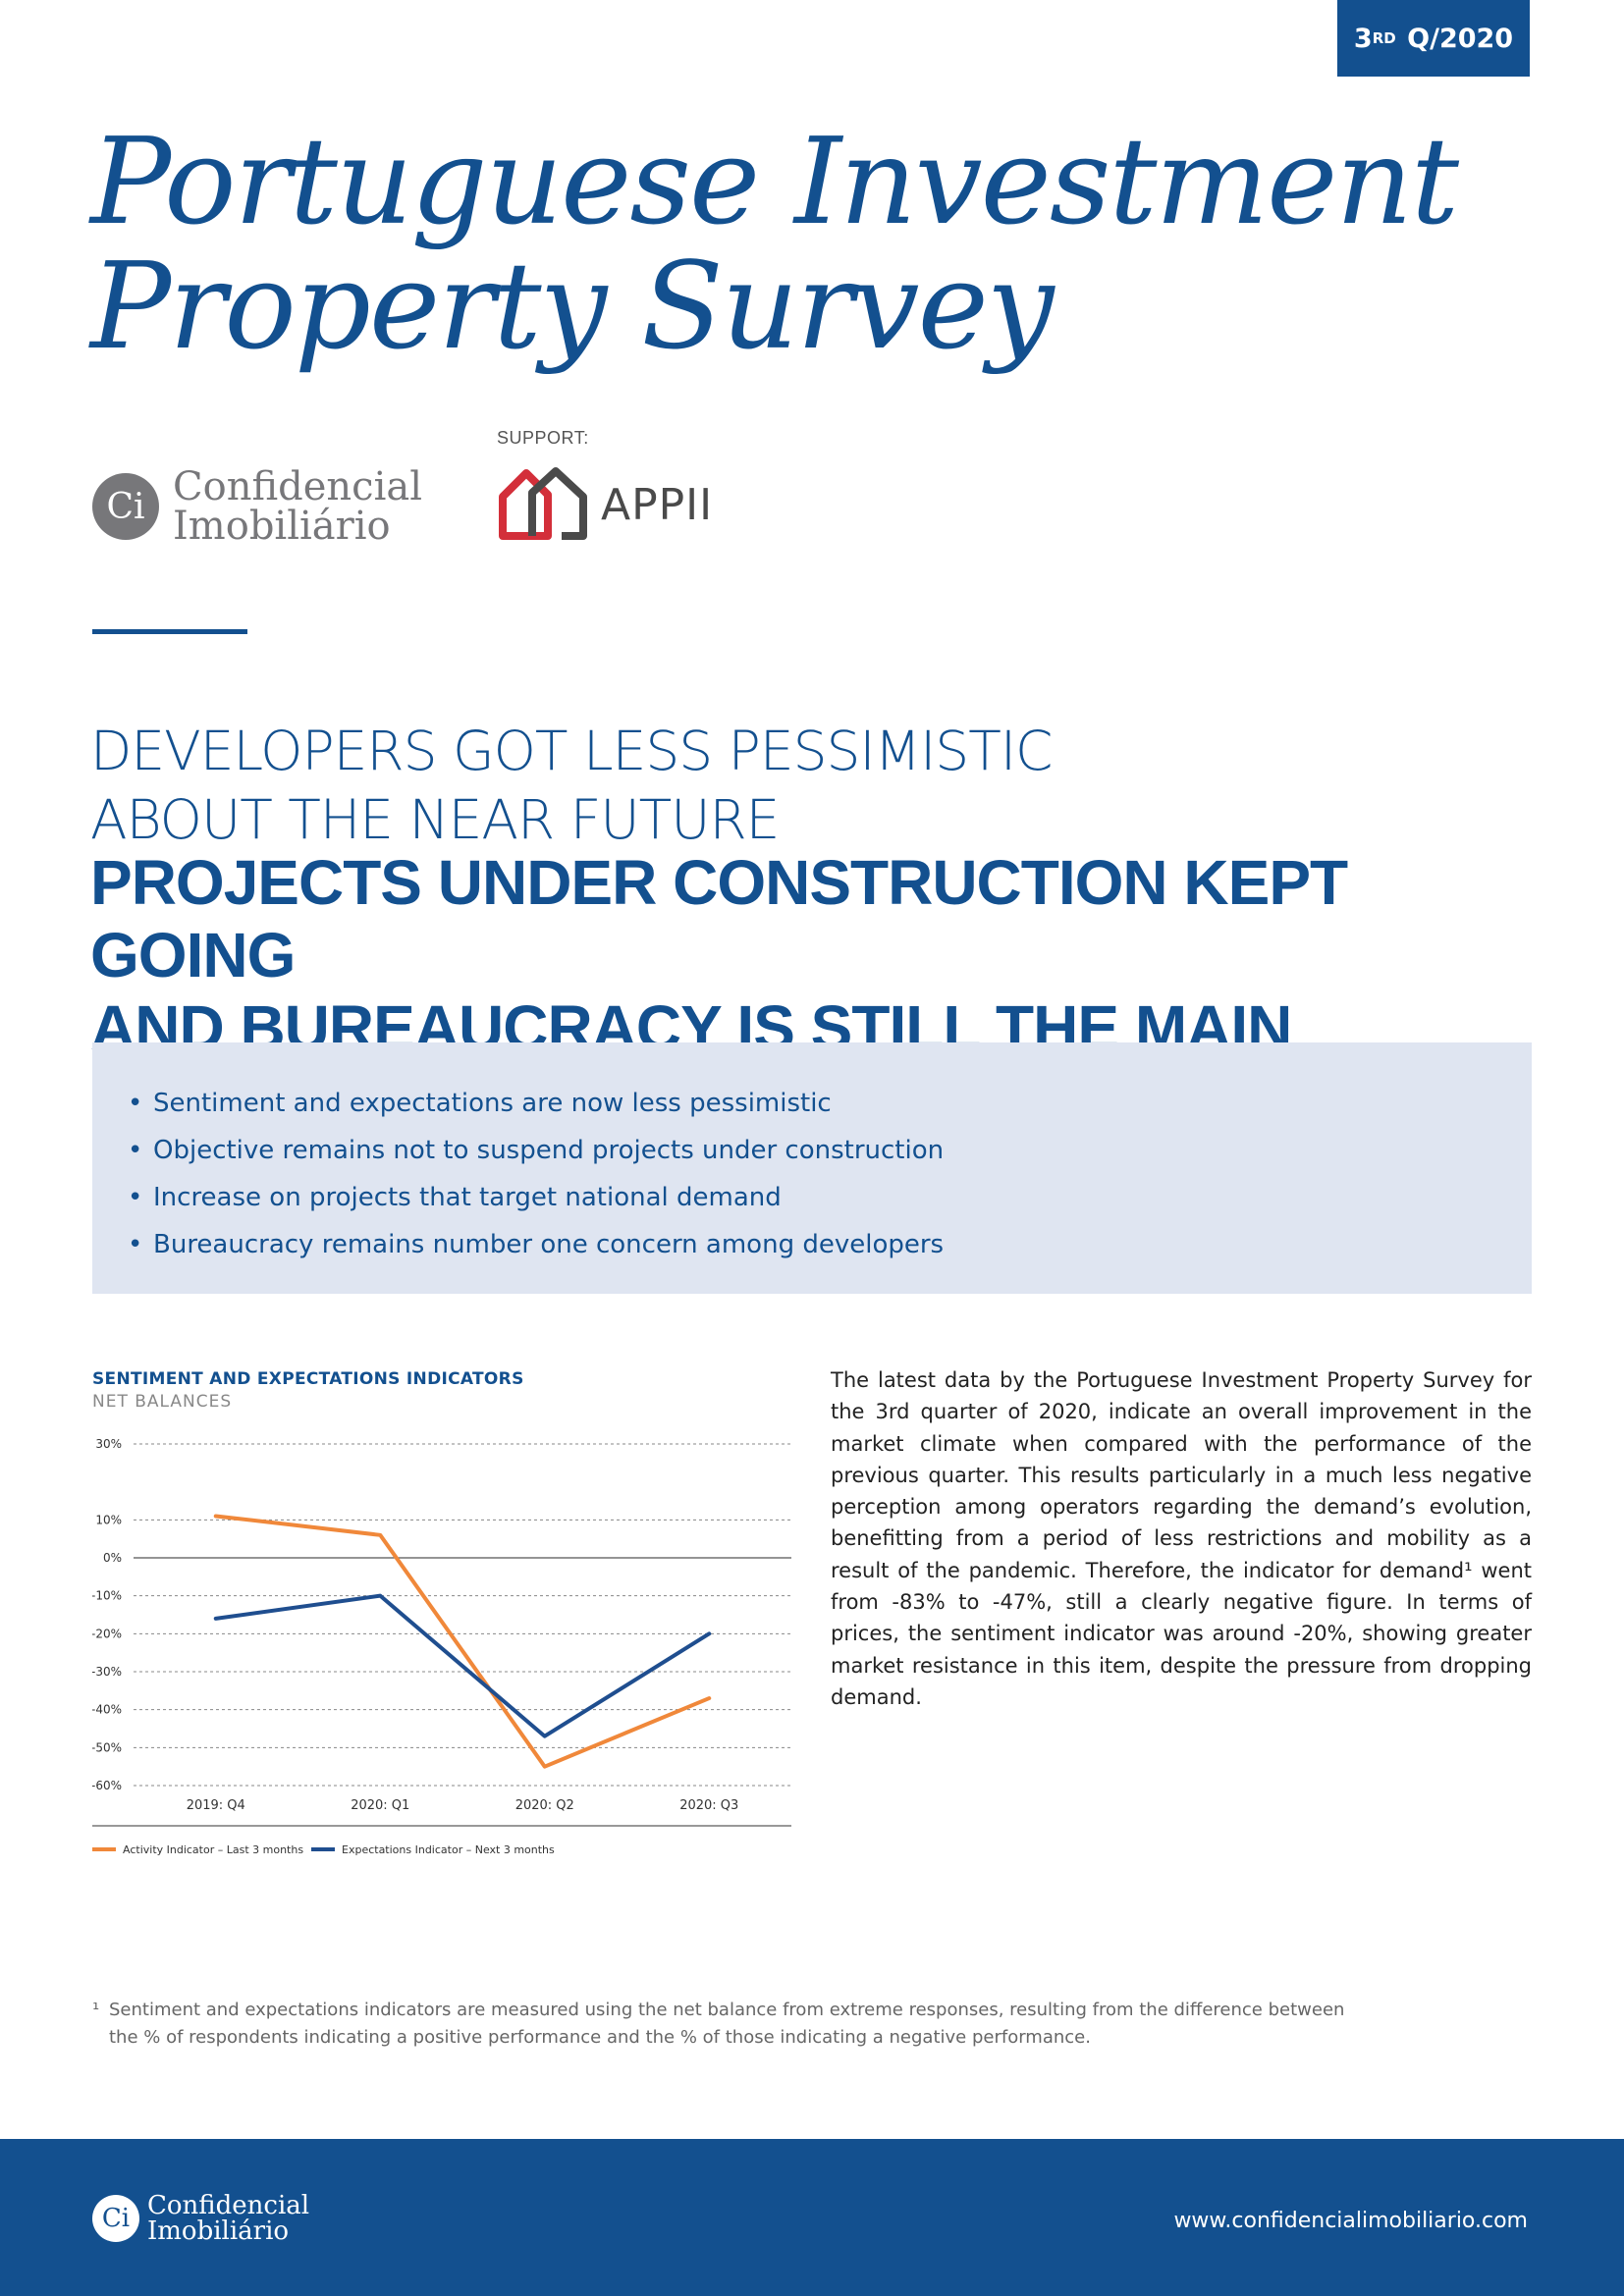 This screenshot has width=1624, height=2296. What do you see at coordinates (169, 631) in the screenshot?
I see `accent-divider` at bounding box center [169, 631].